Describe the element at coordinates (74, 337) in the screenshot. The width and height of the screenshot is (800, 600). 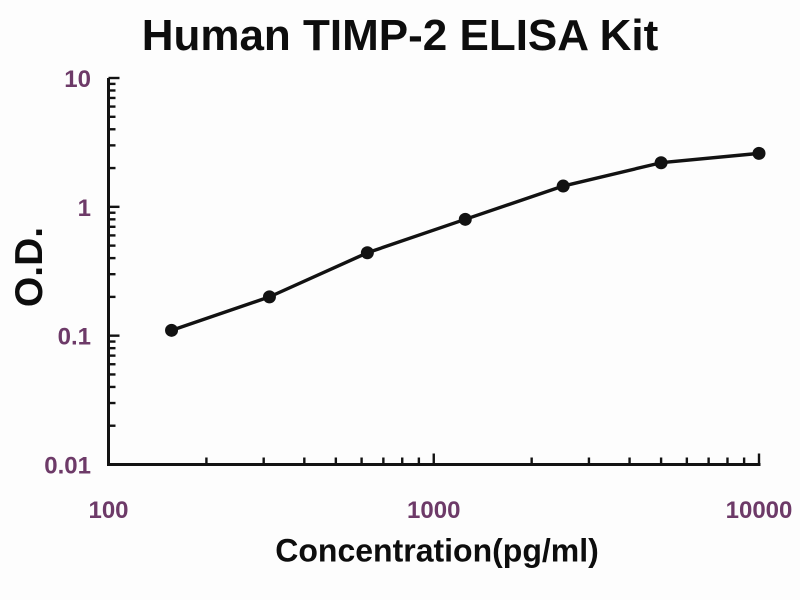
I see `y-tick-label: 0.1` at that location.